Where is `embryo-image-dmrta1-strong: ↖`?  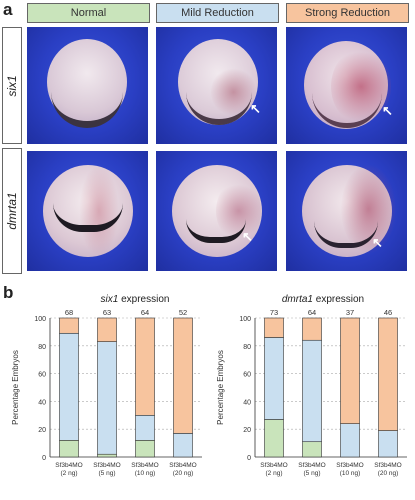 embryo-image-dmrta1-strong: ↖ is located at coordinates (346, 211).